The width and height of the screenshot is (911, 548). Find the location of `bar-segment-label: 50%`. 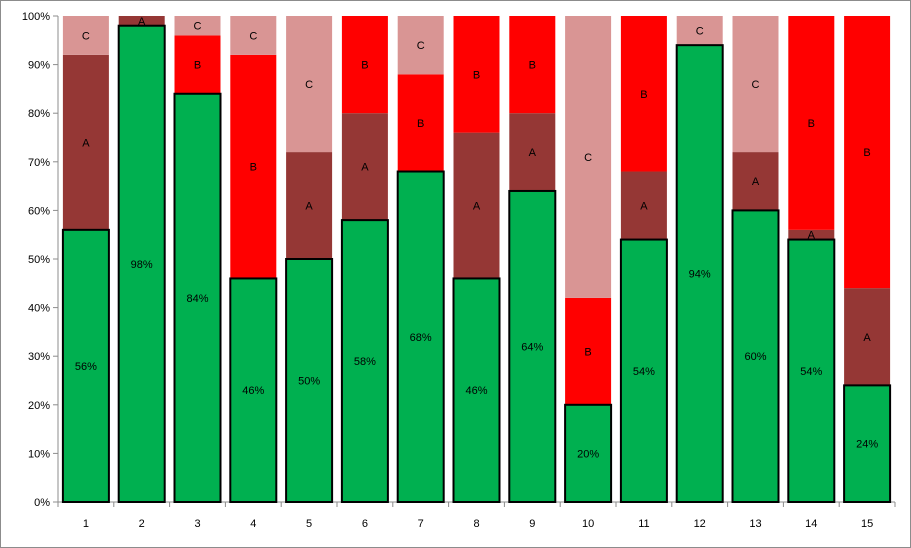

bar-segment-label: 50% is located at coordinates (309, 382).